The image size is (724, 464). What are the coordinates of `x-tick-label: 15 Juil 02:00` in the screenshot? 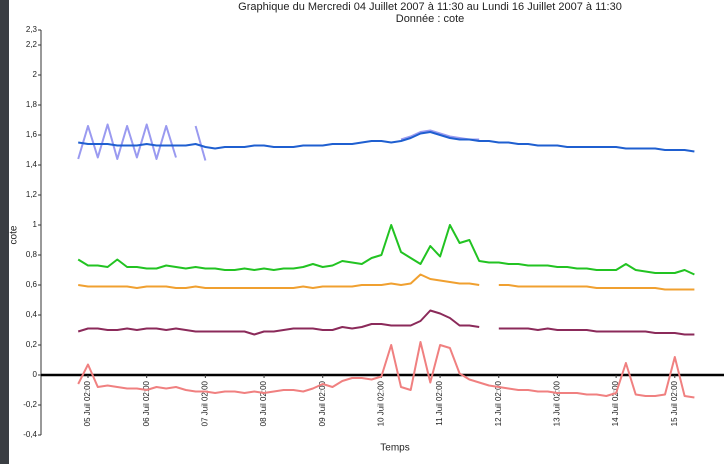 It's located at (674, 403).